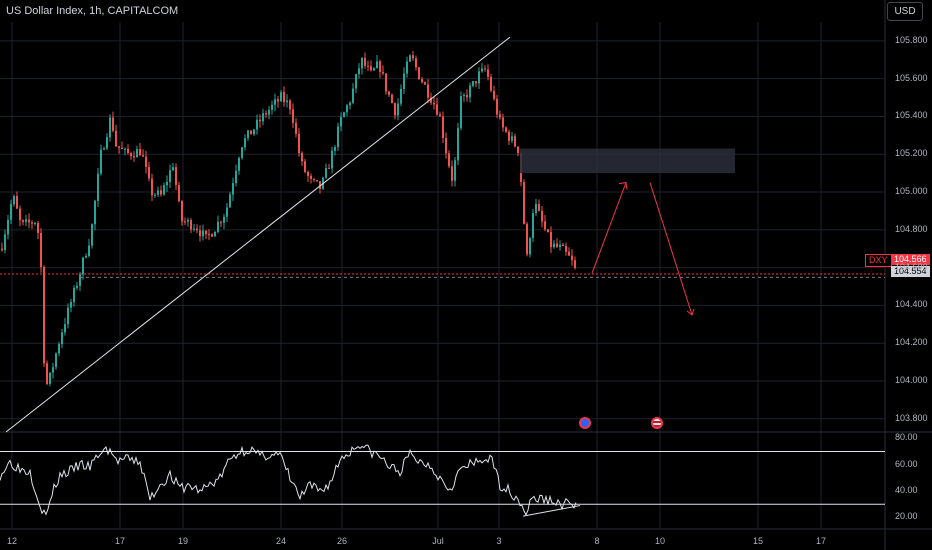 Image resolution: width=932 pixels, height=550 pixels. What do you see at coordinates (671, 249) in the screenshot?
I see `projection-arrow-down` at bounding box center [671, 249].